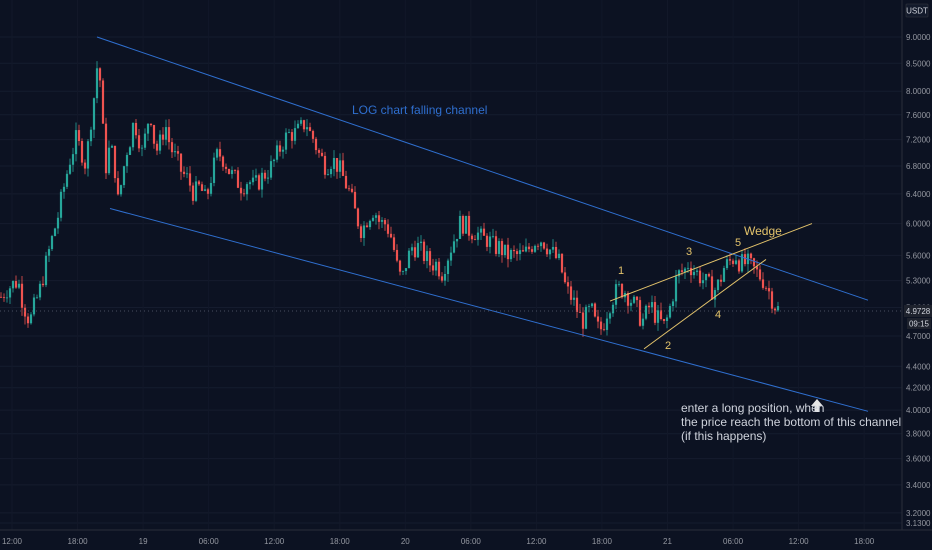 This screenshot has width=932, height=550. I want to click on wave-label-1: 1, so click(621, 271).